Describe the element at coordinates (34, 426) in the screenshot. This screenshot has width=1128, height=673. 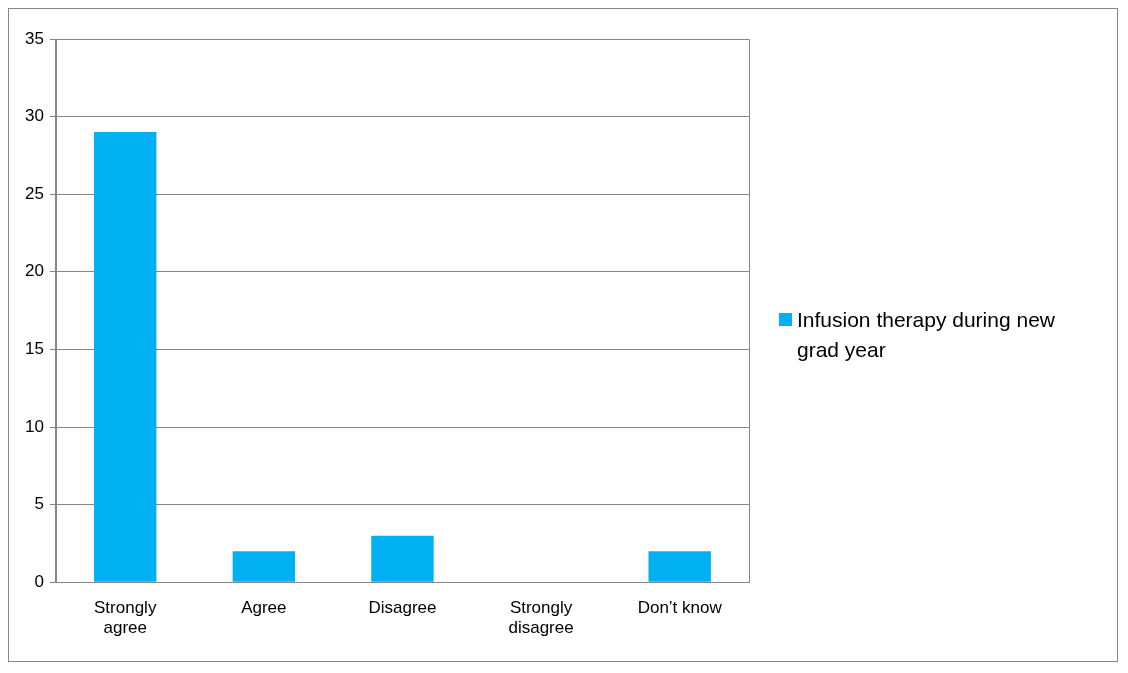
I see `y-tick-label: 10` at that location.